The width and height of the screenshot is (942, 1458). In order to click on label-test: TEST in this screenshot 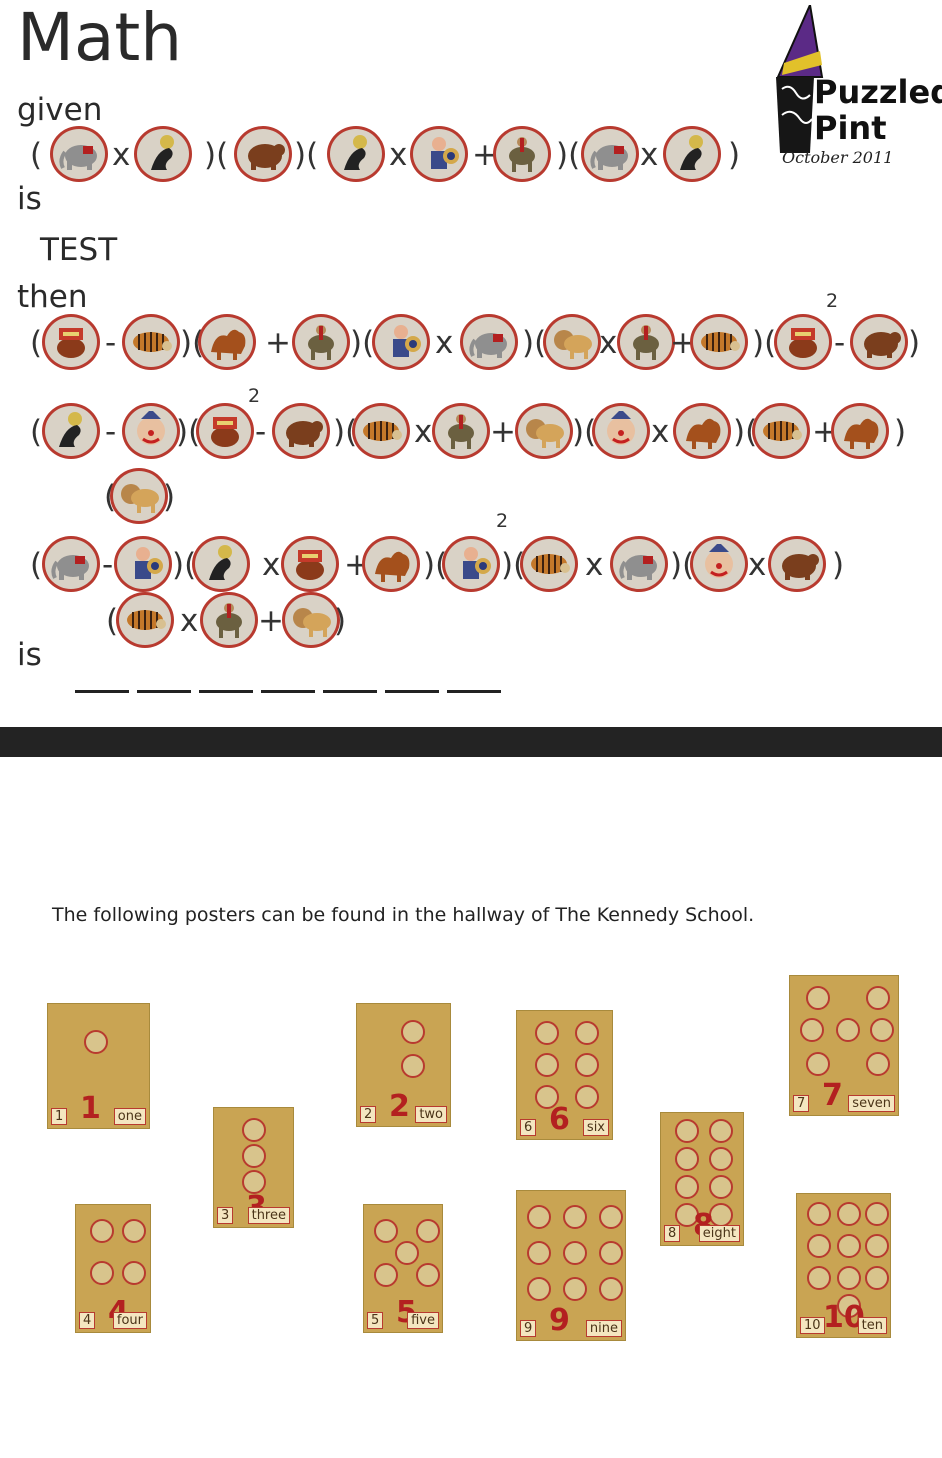, I will do `click(79, 250)`.